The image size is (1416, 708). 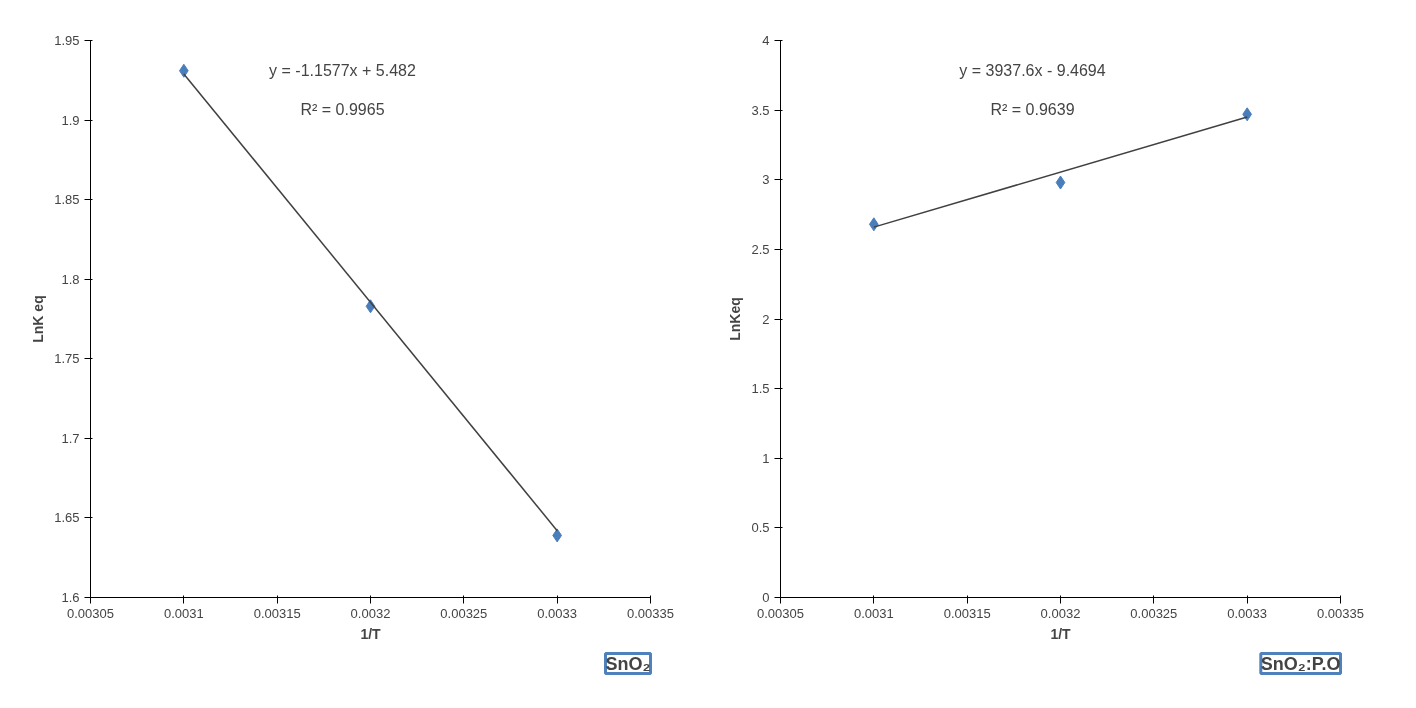 I want to click on y-tick-label: 1.7, so click(x=70, y=438).